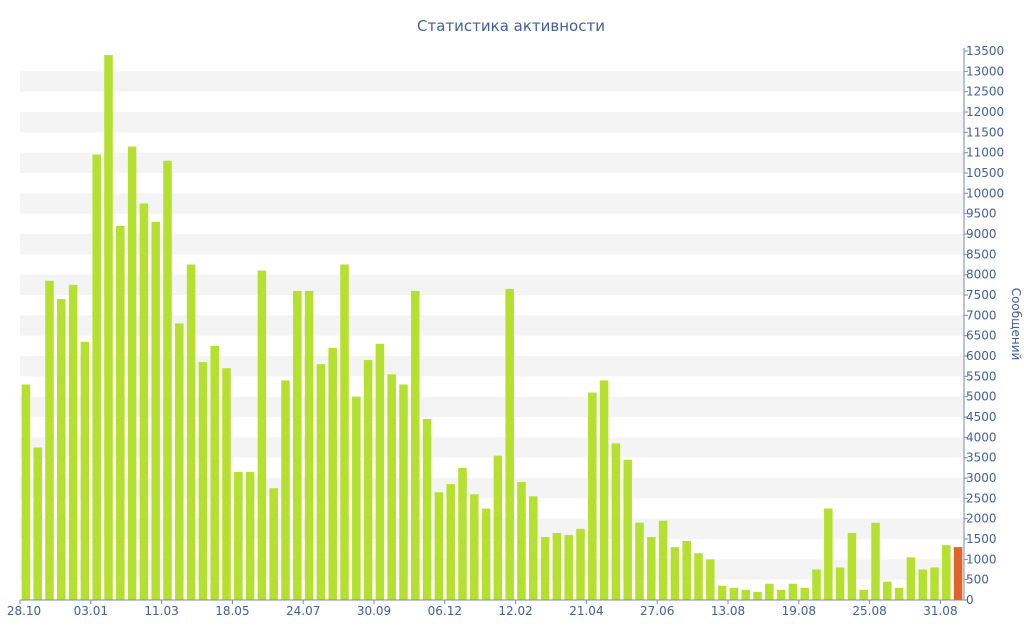  I want to click on x-tick-label: 24.07, so click(303, 611).